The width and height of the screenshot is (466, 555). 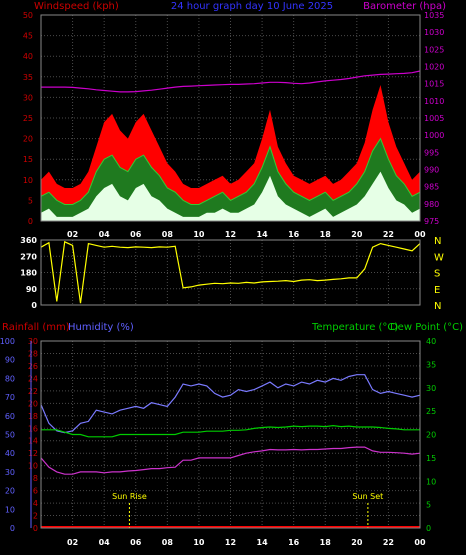 What do you see at coordinates (28, 273) in the screenshot?
I see `direction-degree-labels: 0 90 180 270 360` at bounding box center [28, 273].